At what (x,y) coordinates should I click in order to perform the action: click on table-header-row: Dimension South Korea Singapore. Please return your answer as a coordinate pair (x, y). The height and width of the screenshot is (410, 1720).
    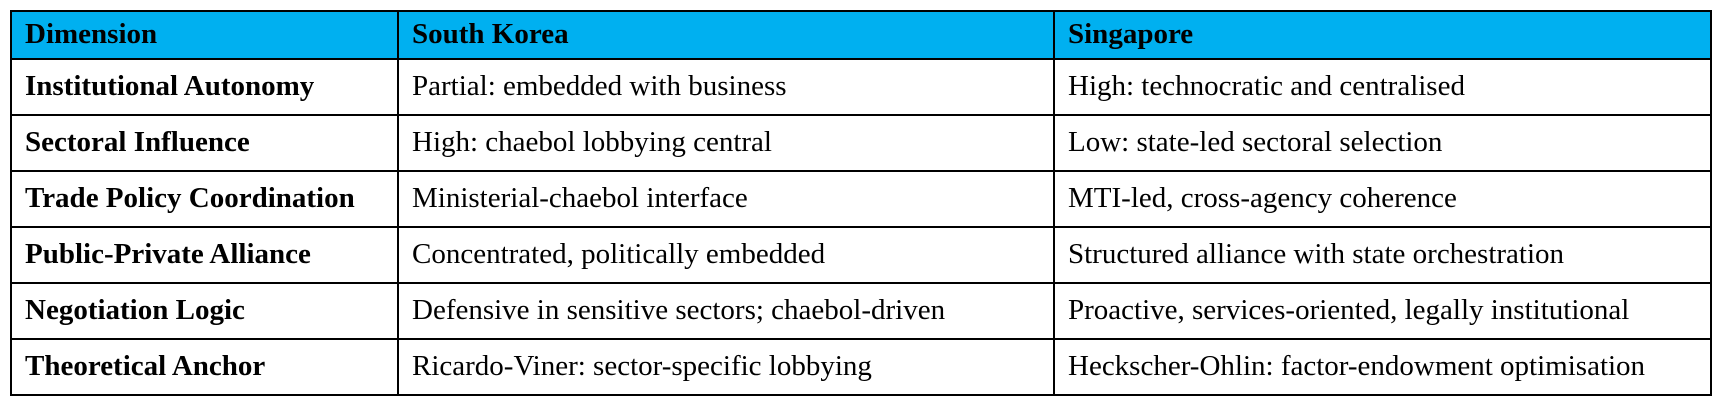
    Looking at the image, I should click on (861, 35).